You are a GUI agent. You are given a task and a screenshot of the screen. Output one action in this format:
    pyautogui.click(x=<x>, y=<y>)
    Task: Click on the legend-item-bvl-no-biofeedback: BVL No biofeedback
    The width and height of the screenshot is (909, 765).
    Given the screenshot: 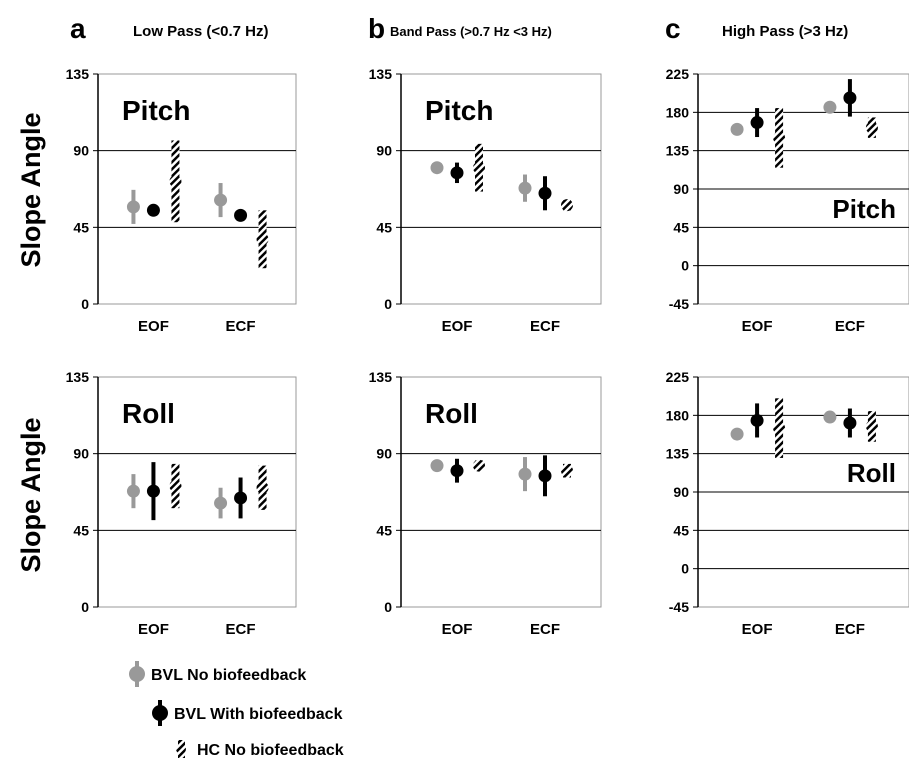 What is the action you would take?
    pyautogui.click(x=217, y=674)
    